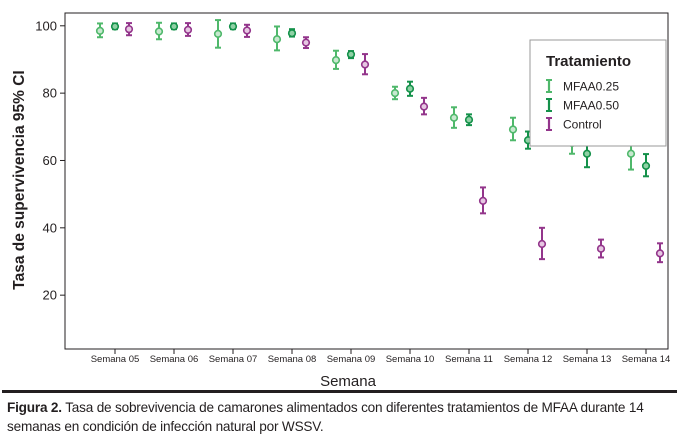  I want to click on x-tick-label: Semana 13, so click(587, 359).